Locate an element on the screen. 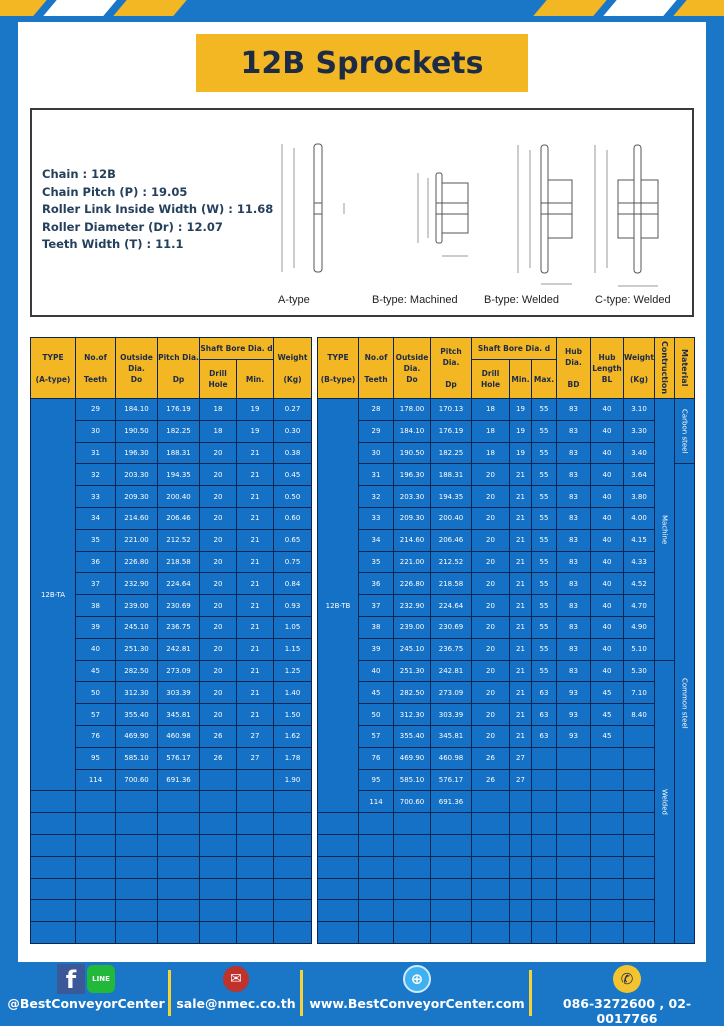  cell-outside-dia: 226.80 is located at coordinates (136, 562).